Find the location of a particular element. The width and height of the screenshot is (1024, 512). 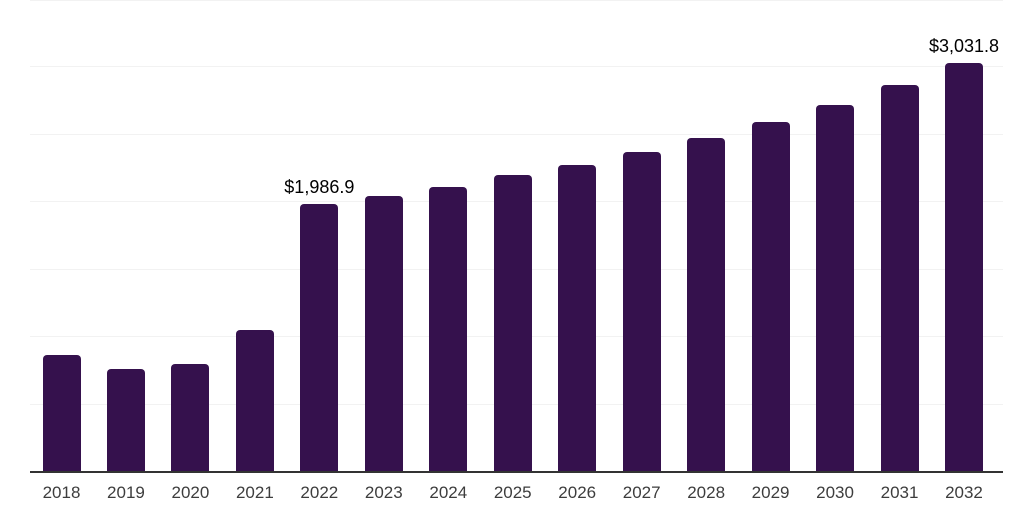

x-axis-label-2020: 2020 is located at coordinates (190, 492).